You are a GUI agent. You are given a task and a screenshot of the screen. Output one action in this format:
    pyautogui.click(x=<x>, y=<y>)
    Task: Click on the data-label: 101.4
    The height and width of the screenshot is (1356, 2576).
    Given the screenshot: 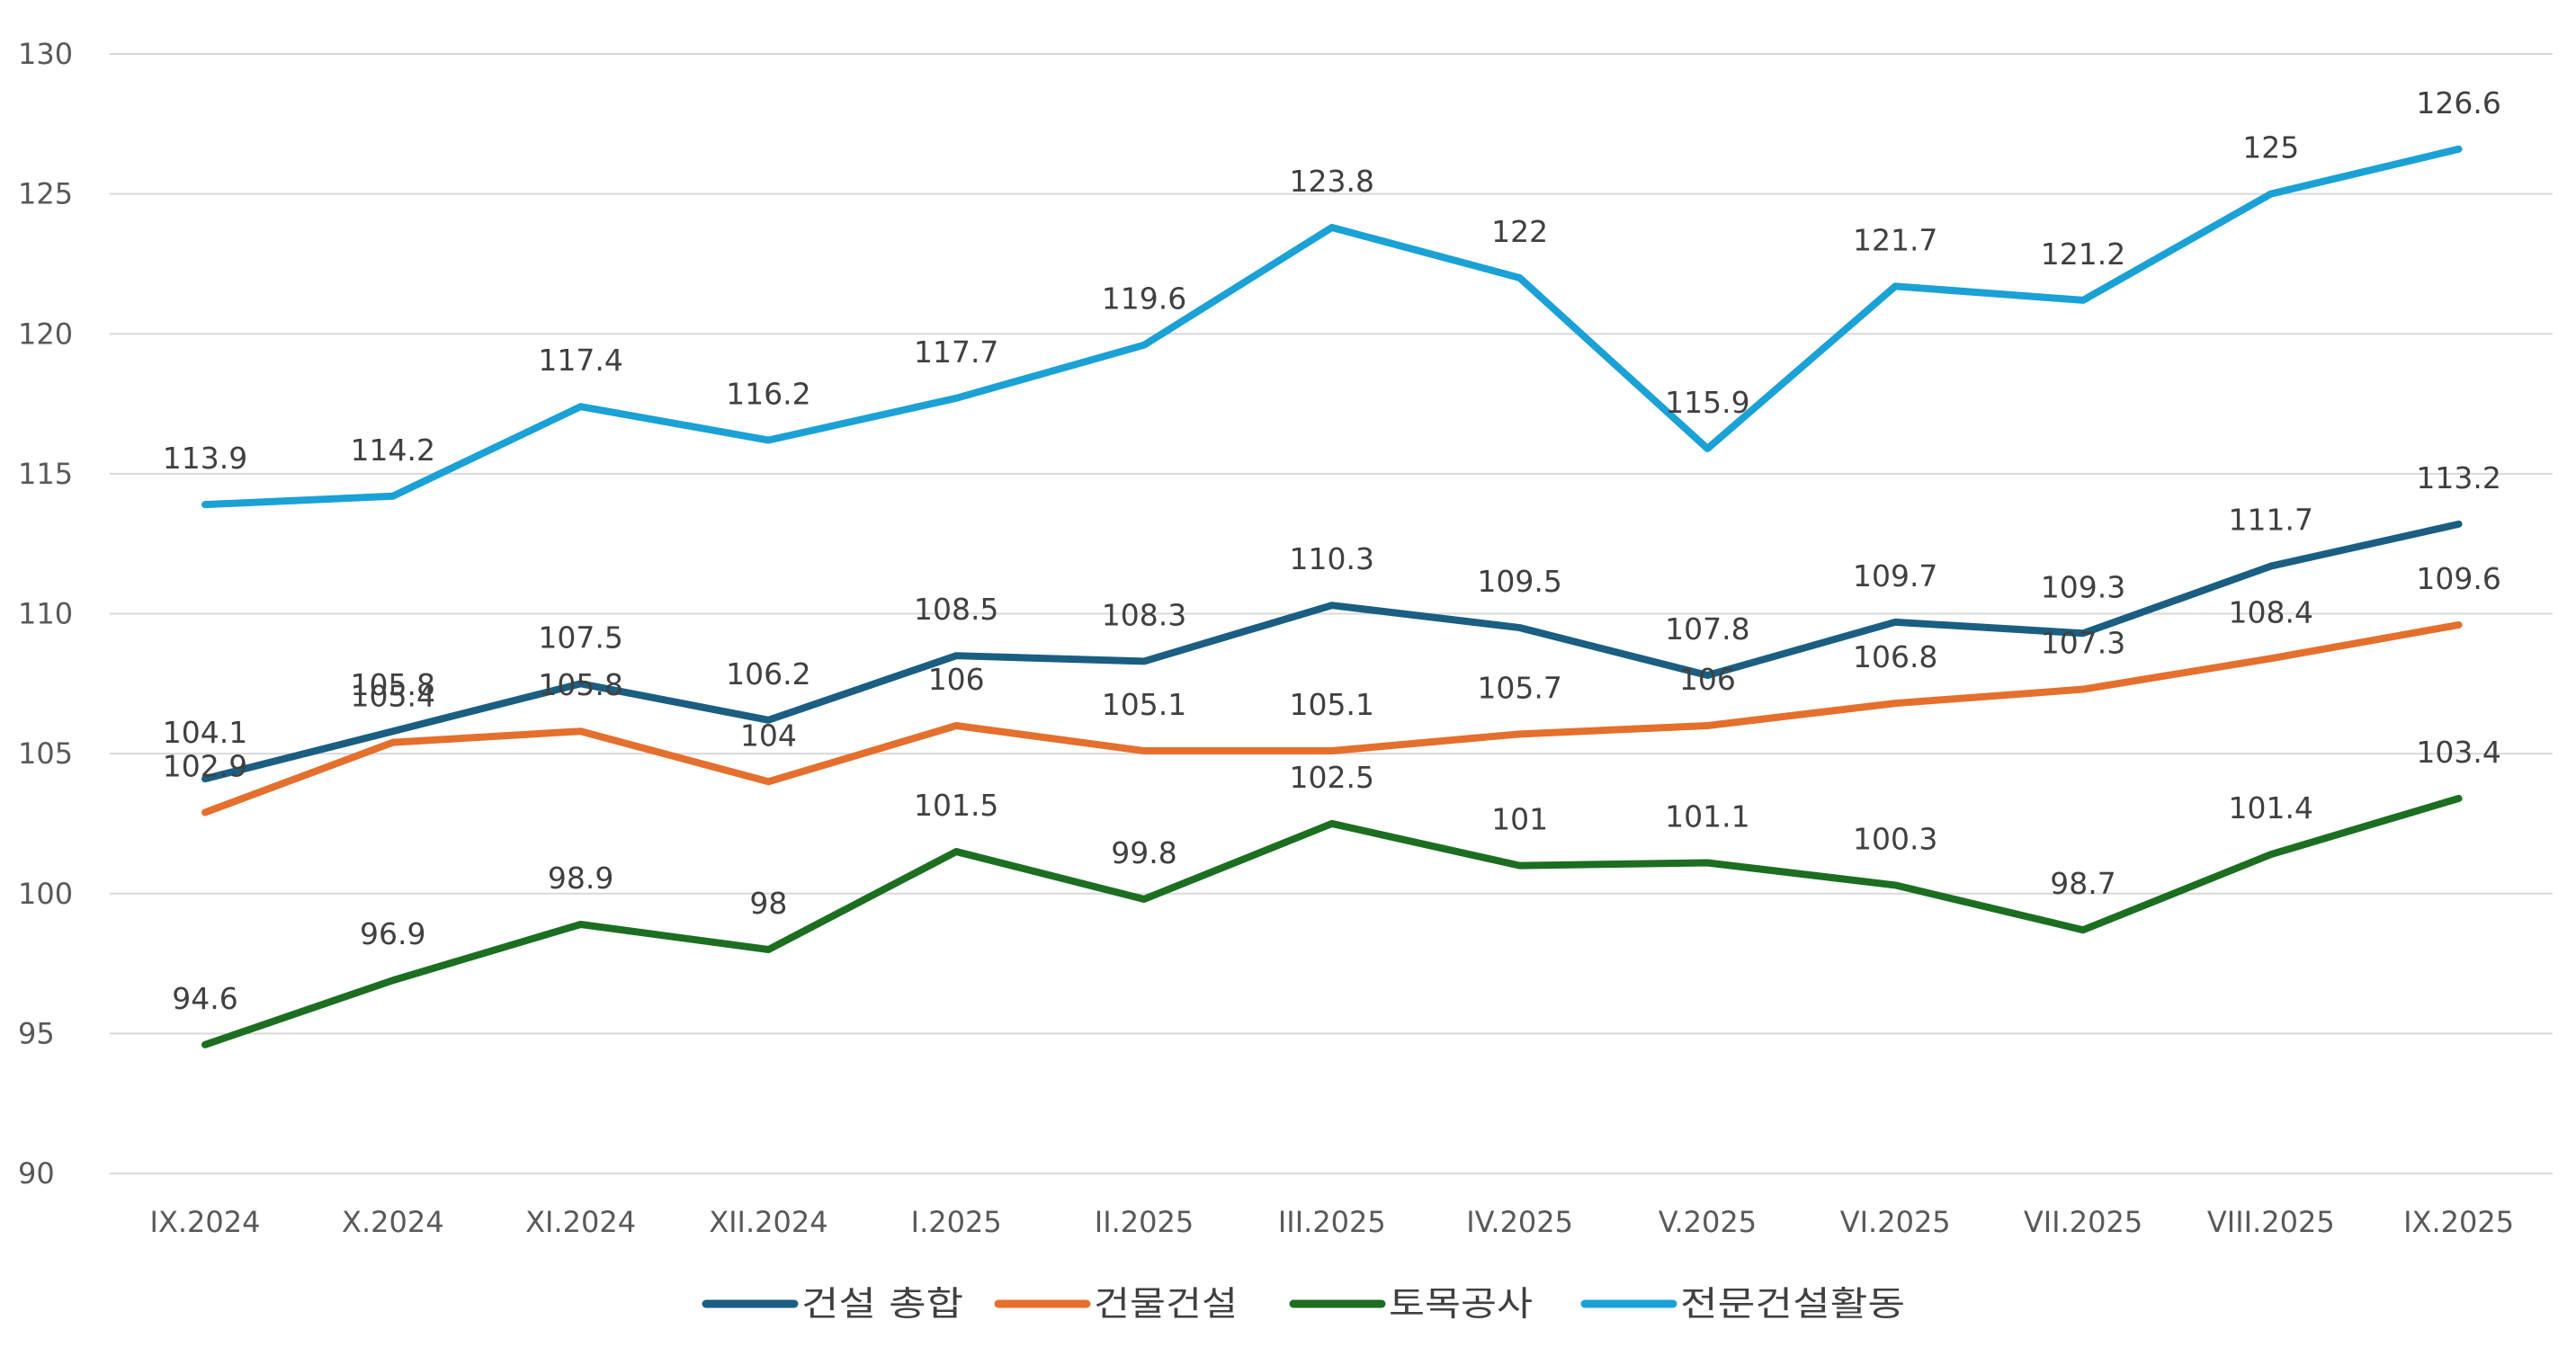 What is the action you would take?
    pyautogui.click(x=2271, y=807)
    